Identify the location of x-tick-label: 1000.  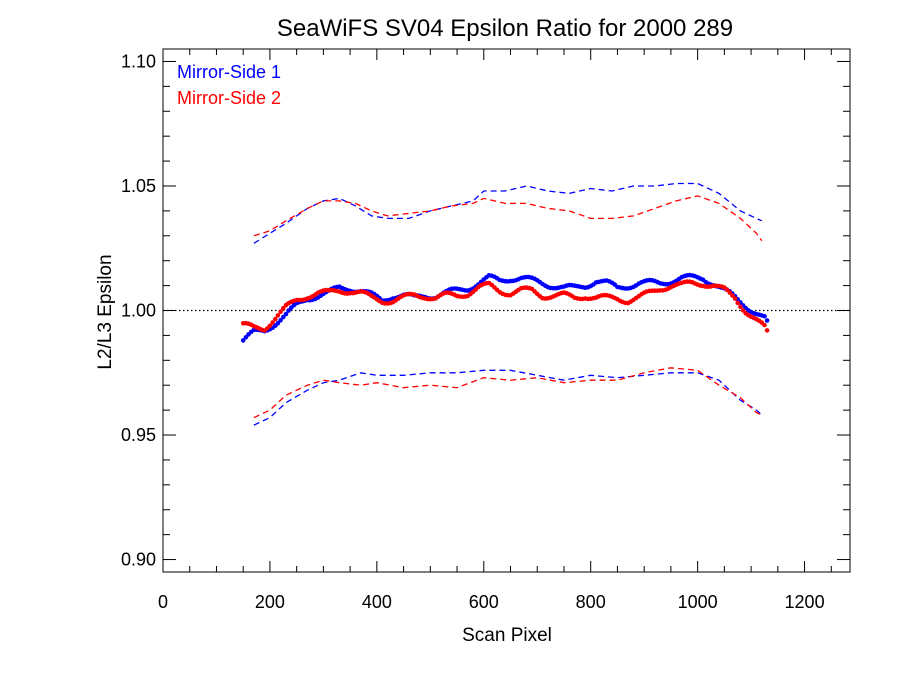
(698, 602).